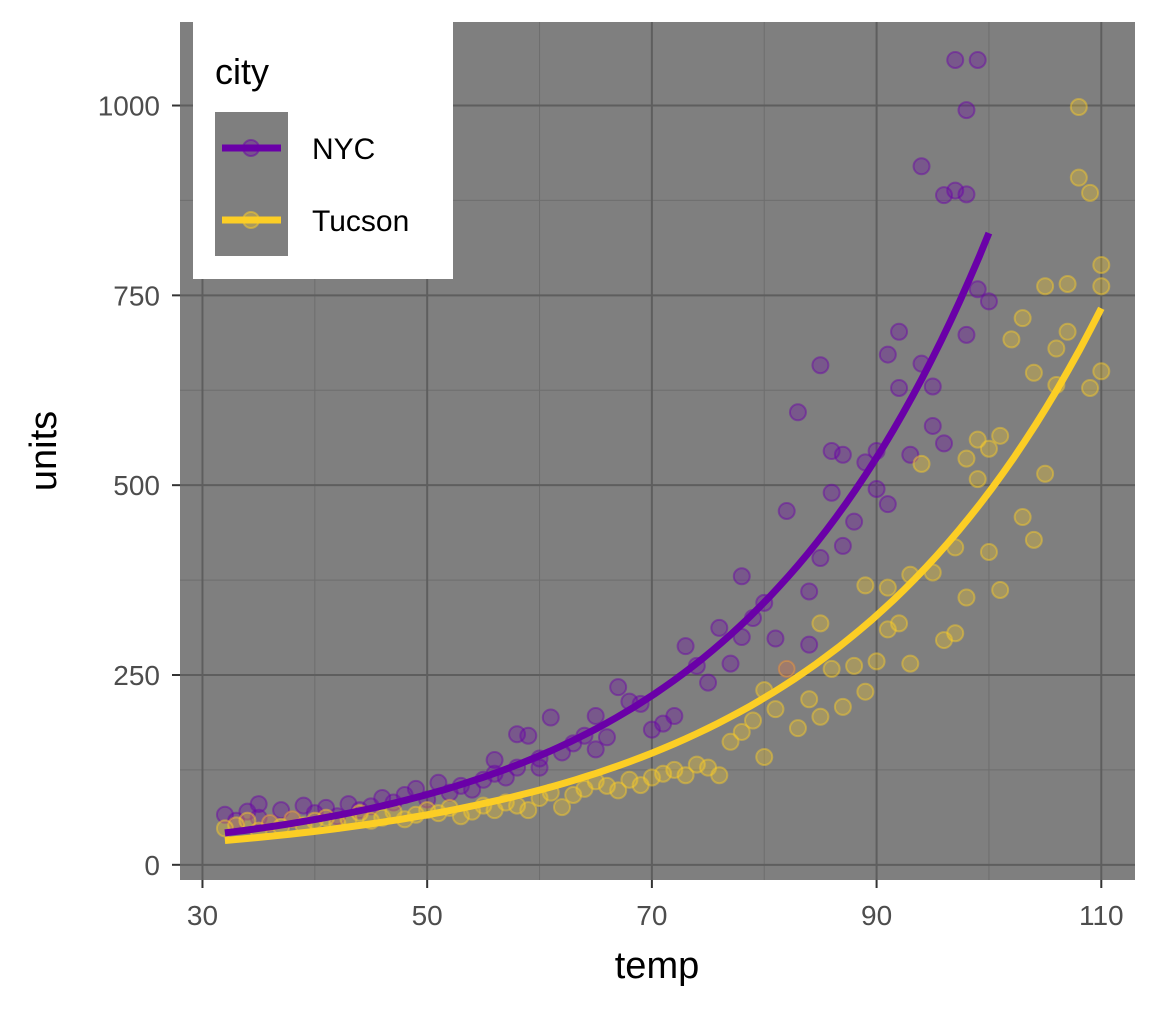 The image size is (1158, 1012). Describe the element at coordinates (343, 149) in the screenshot. I see `legend-label-nyc: NYC` at that location.